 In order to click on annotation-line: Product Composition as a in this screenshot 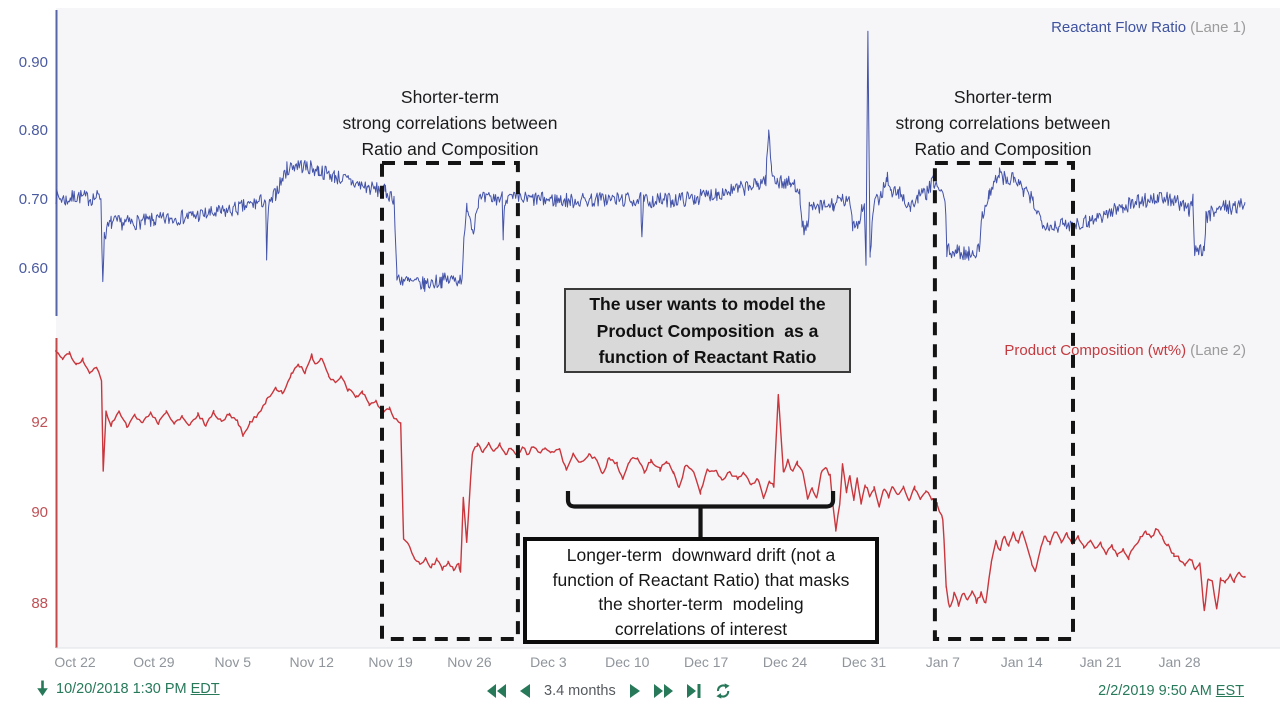, I will do `click(707, 330)`.